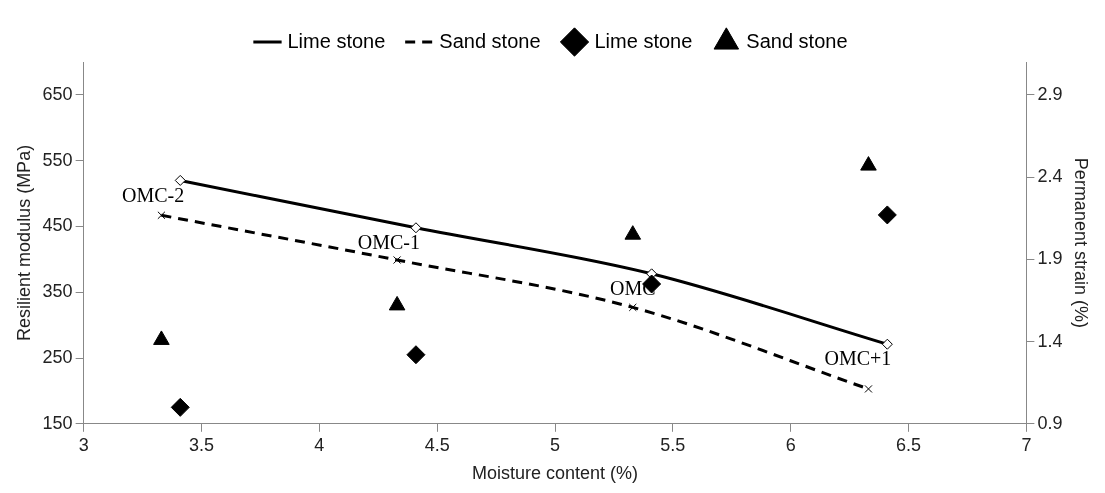 Image resolution: width=1105 pixels, height=493 pixels. Describe the element at coordinates (1050, 93) in the screenshot. I see `y2-tick-label: 2.9` at that location.